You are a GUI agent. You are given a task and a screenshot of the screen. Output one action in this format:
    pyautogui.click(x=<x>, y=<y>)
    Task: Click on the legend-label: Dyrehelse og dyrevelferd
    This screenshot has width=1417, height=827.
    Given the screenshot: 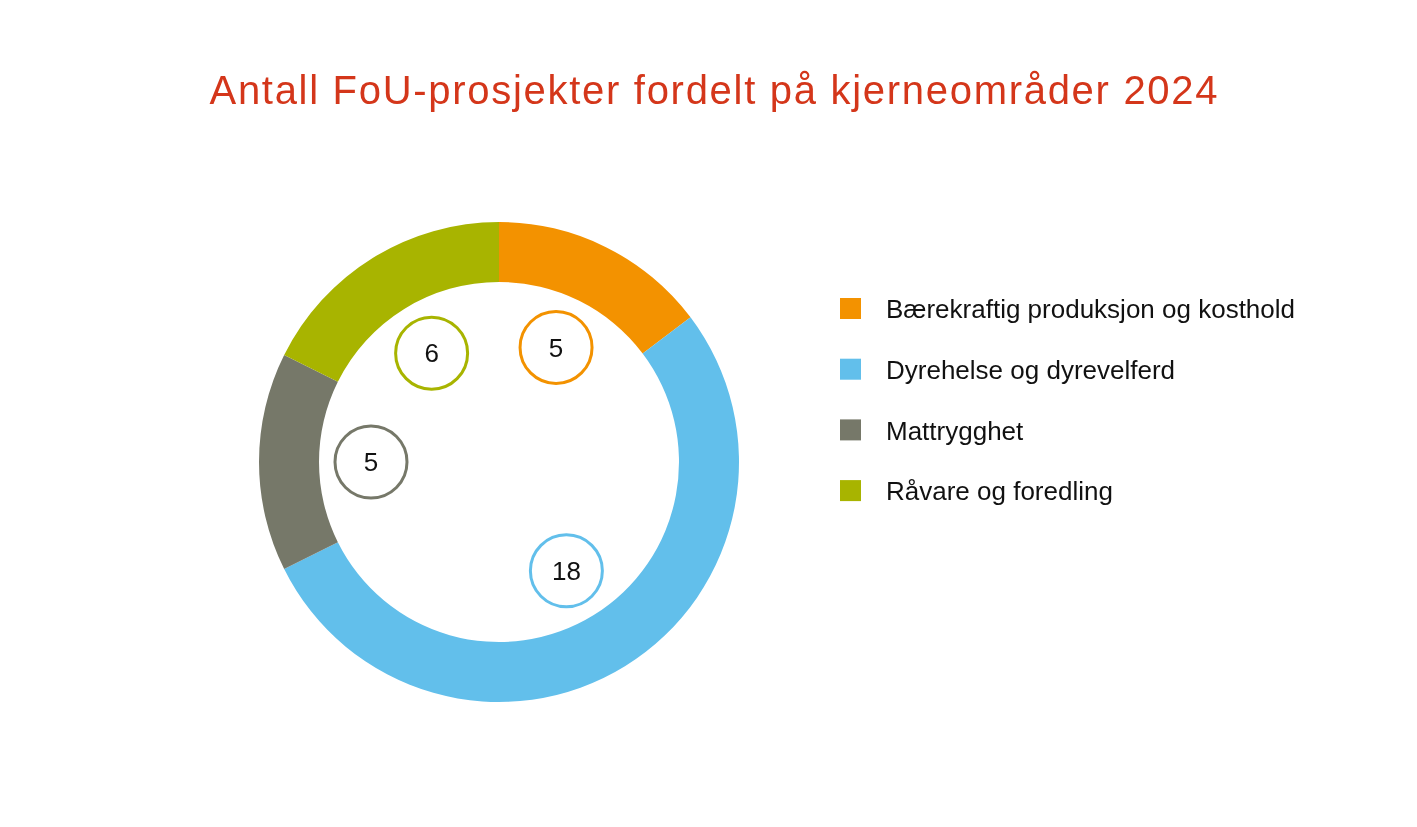 What is the action you would take?
    pyautogui.click(x=1031, y=369)
    